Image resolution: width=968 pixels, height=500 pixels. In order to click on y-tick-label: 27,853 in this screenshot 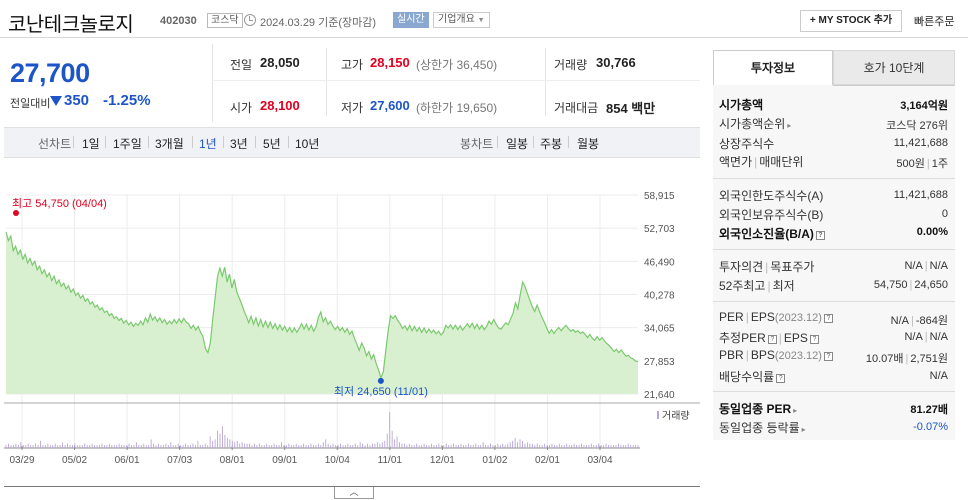, I will do `click(659, 362)`.